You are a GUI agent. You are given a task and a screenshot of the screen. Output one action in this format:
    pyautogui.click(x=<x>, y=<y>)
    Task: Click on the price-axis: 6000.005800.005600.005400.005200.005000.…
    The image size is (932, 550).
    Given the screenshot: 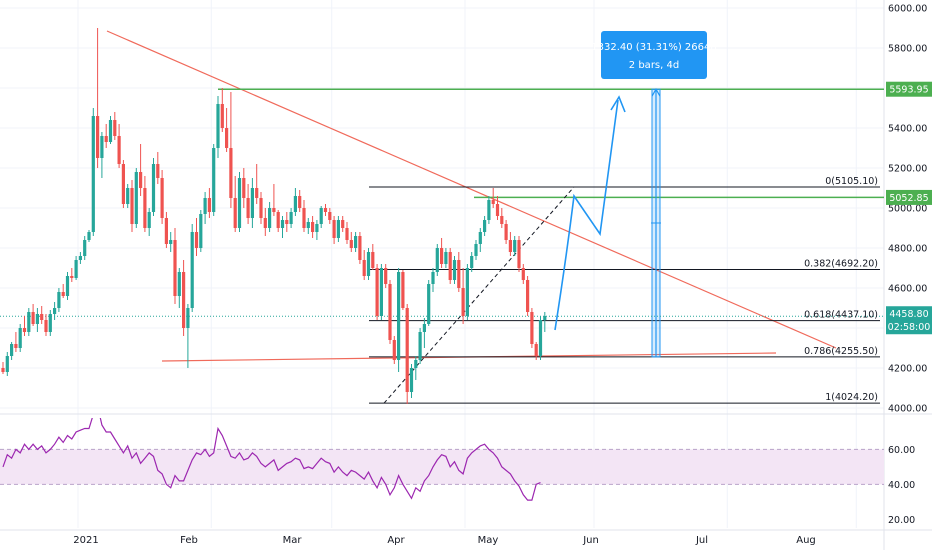 What is the action you would take?
    pyautogui.click(x=909, y=265)
    